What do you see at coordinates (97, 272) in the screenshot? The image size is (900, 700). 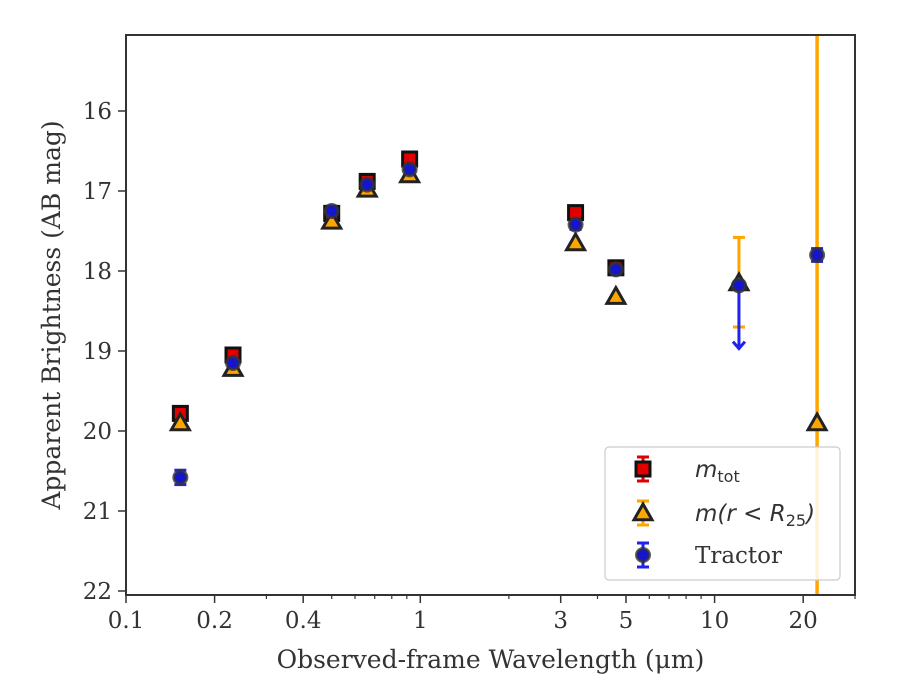 I see `y-tick-label: 18` at bounding box center [97, 272].